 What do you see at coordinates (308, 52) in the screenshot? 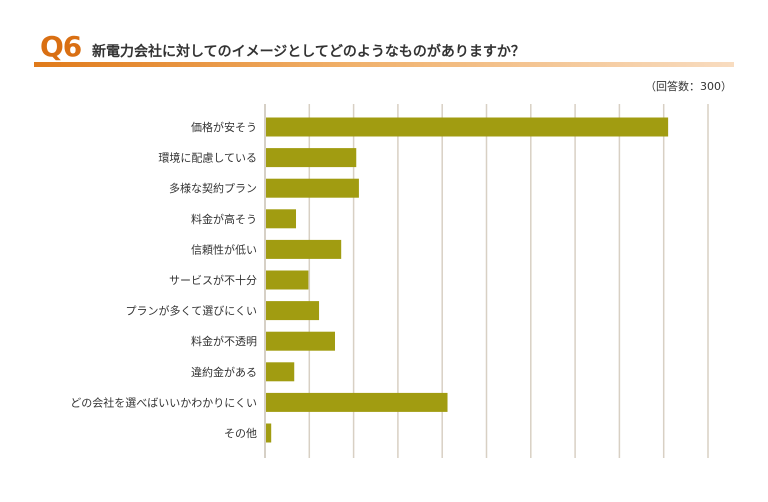
I see `question-text: 新電力会社に対してのイメージとしてどのようなものがありますか？` at bounding box center [308, 52].